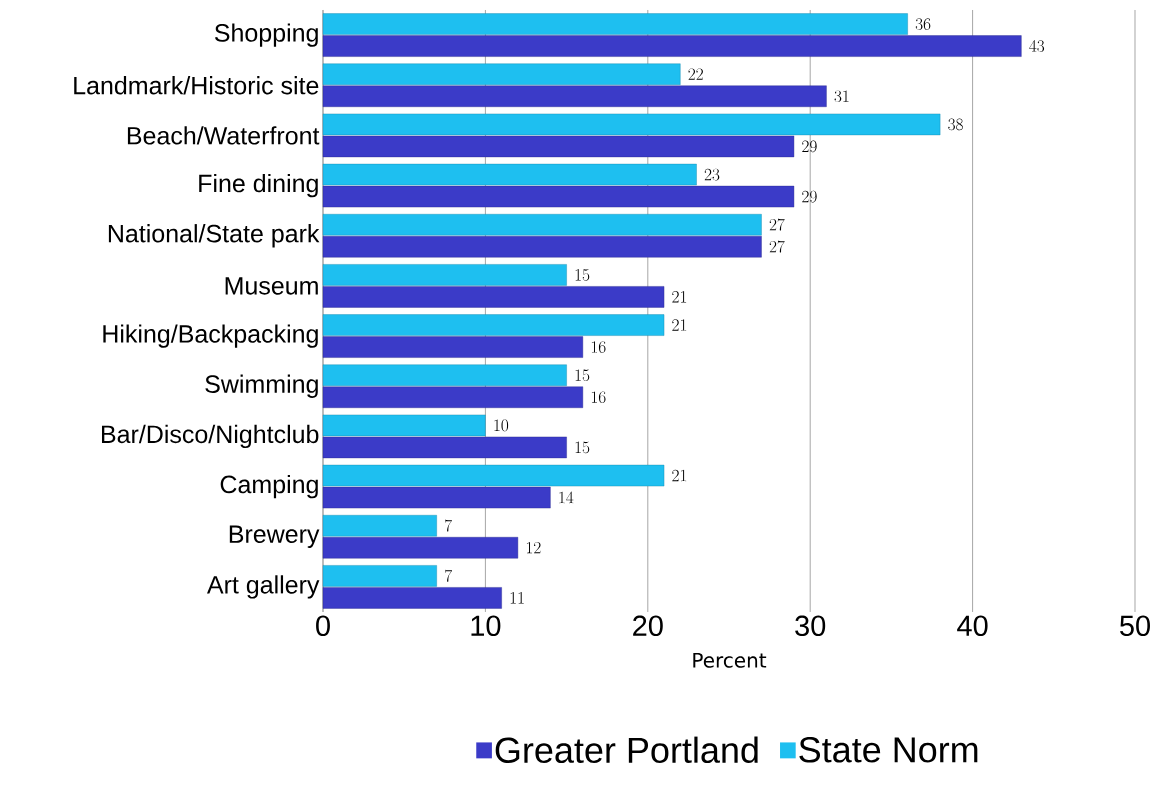 This screenshot has width=1160, height=808. What do you see at coordinates (517, 598) in the screenshot?
I see `data-label: 11` at bounding box center [517, 598].